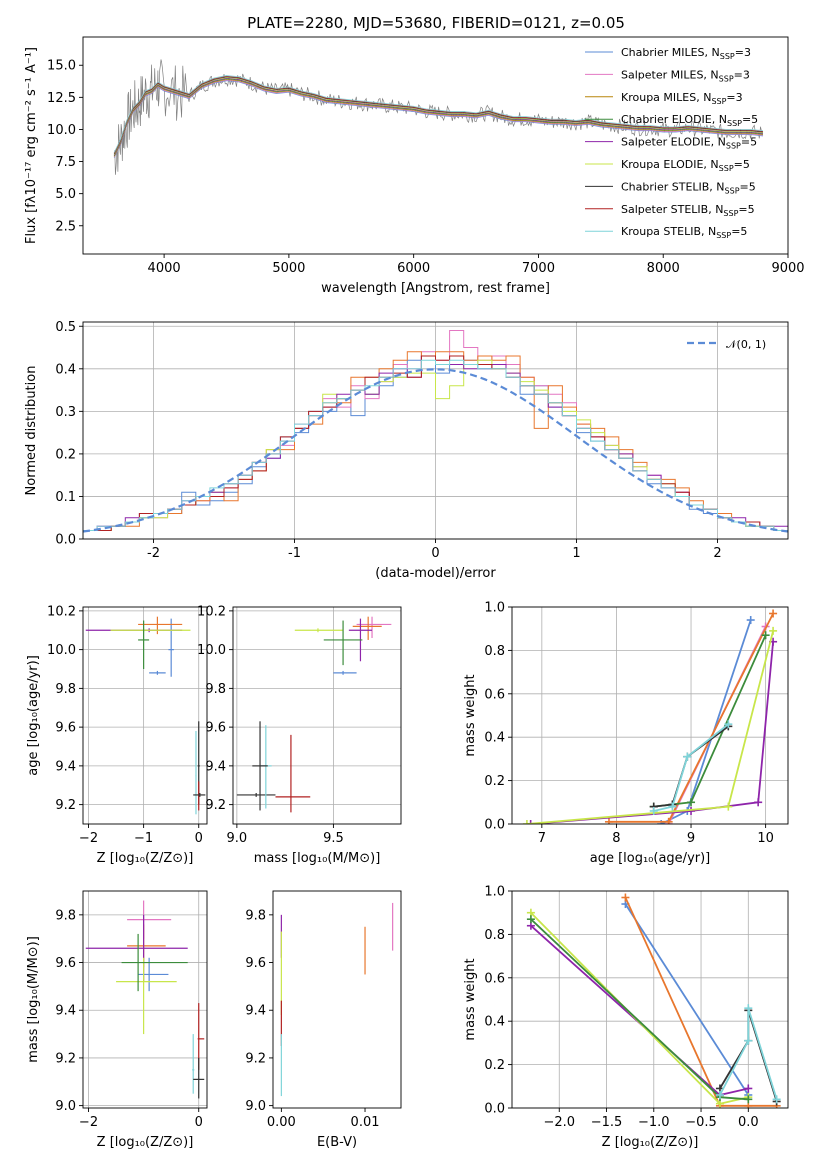 Image resolution: width=819 pixels, height=1170 pixels. I want to click on x-axis-label: E(B-V), so click(337, 1142).